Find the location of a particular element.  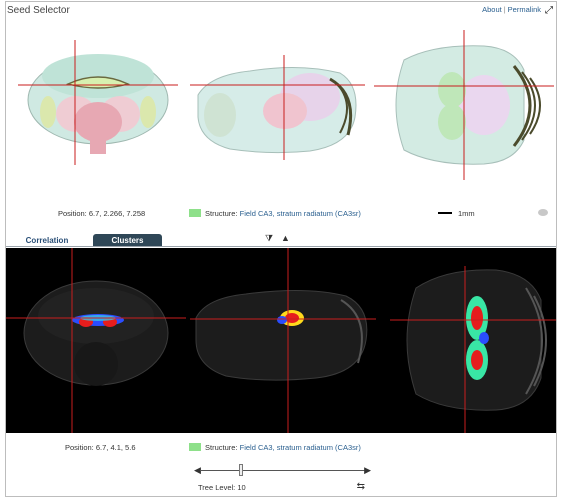

triangle-up-icon: ▲ is located at coordinates (285, 238).